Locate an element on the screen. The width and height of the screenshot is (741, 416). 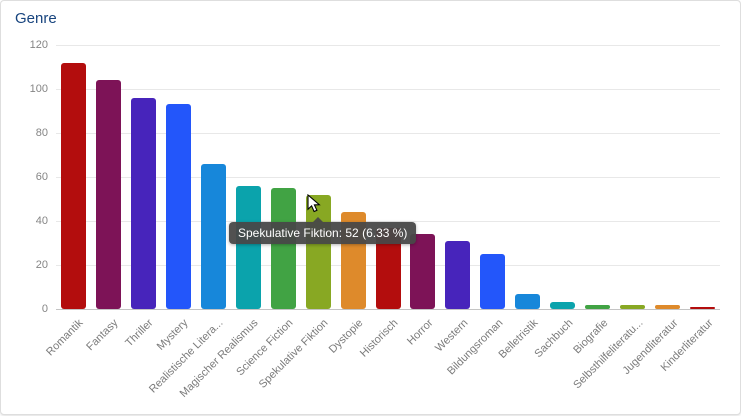
bar-science-fiction is located at coordinates (283, 248).